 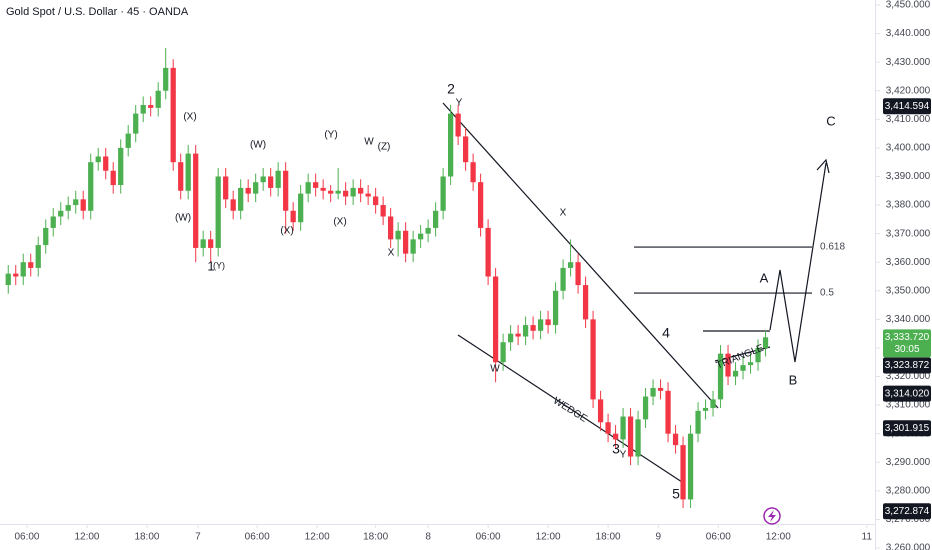 What do you see at coordinates (907, 106) in the screenshot?
I see `price-tag-label: 3,414.594` at bounding box center [907, 106].